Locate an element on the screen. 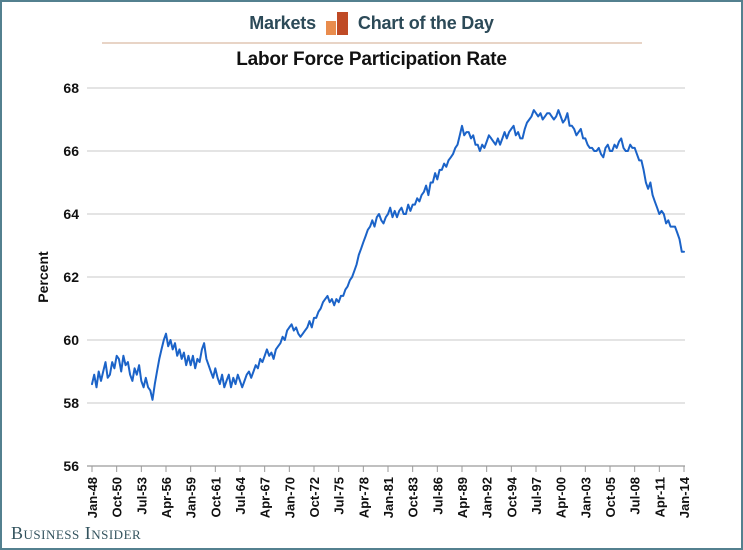  header: Markets Chart of the Day is located at coordinates (371, 23).